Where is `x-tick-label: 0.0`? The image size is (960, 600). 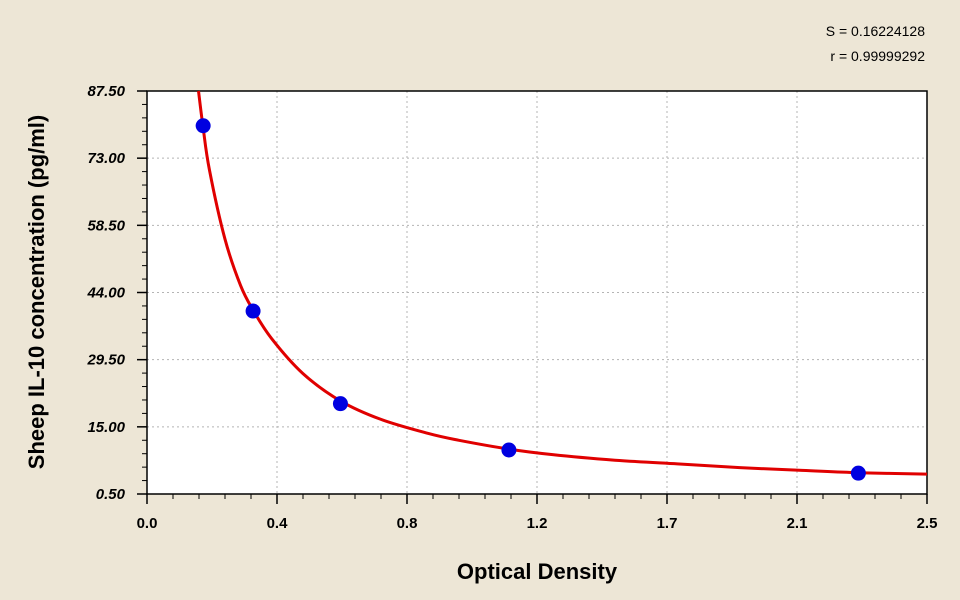 x-tick-label: 0.0 is located at coordinates (147, 523).